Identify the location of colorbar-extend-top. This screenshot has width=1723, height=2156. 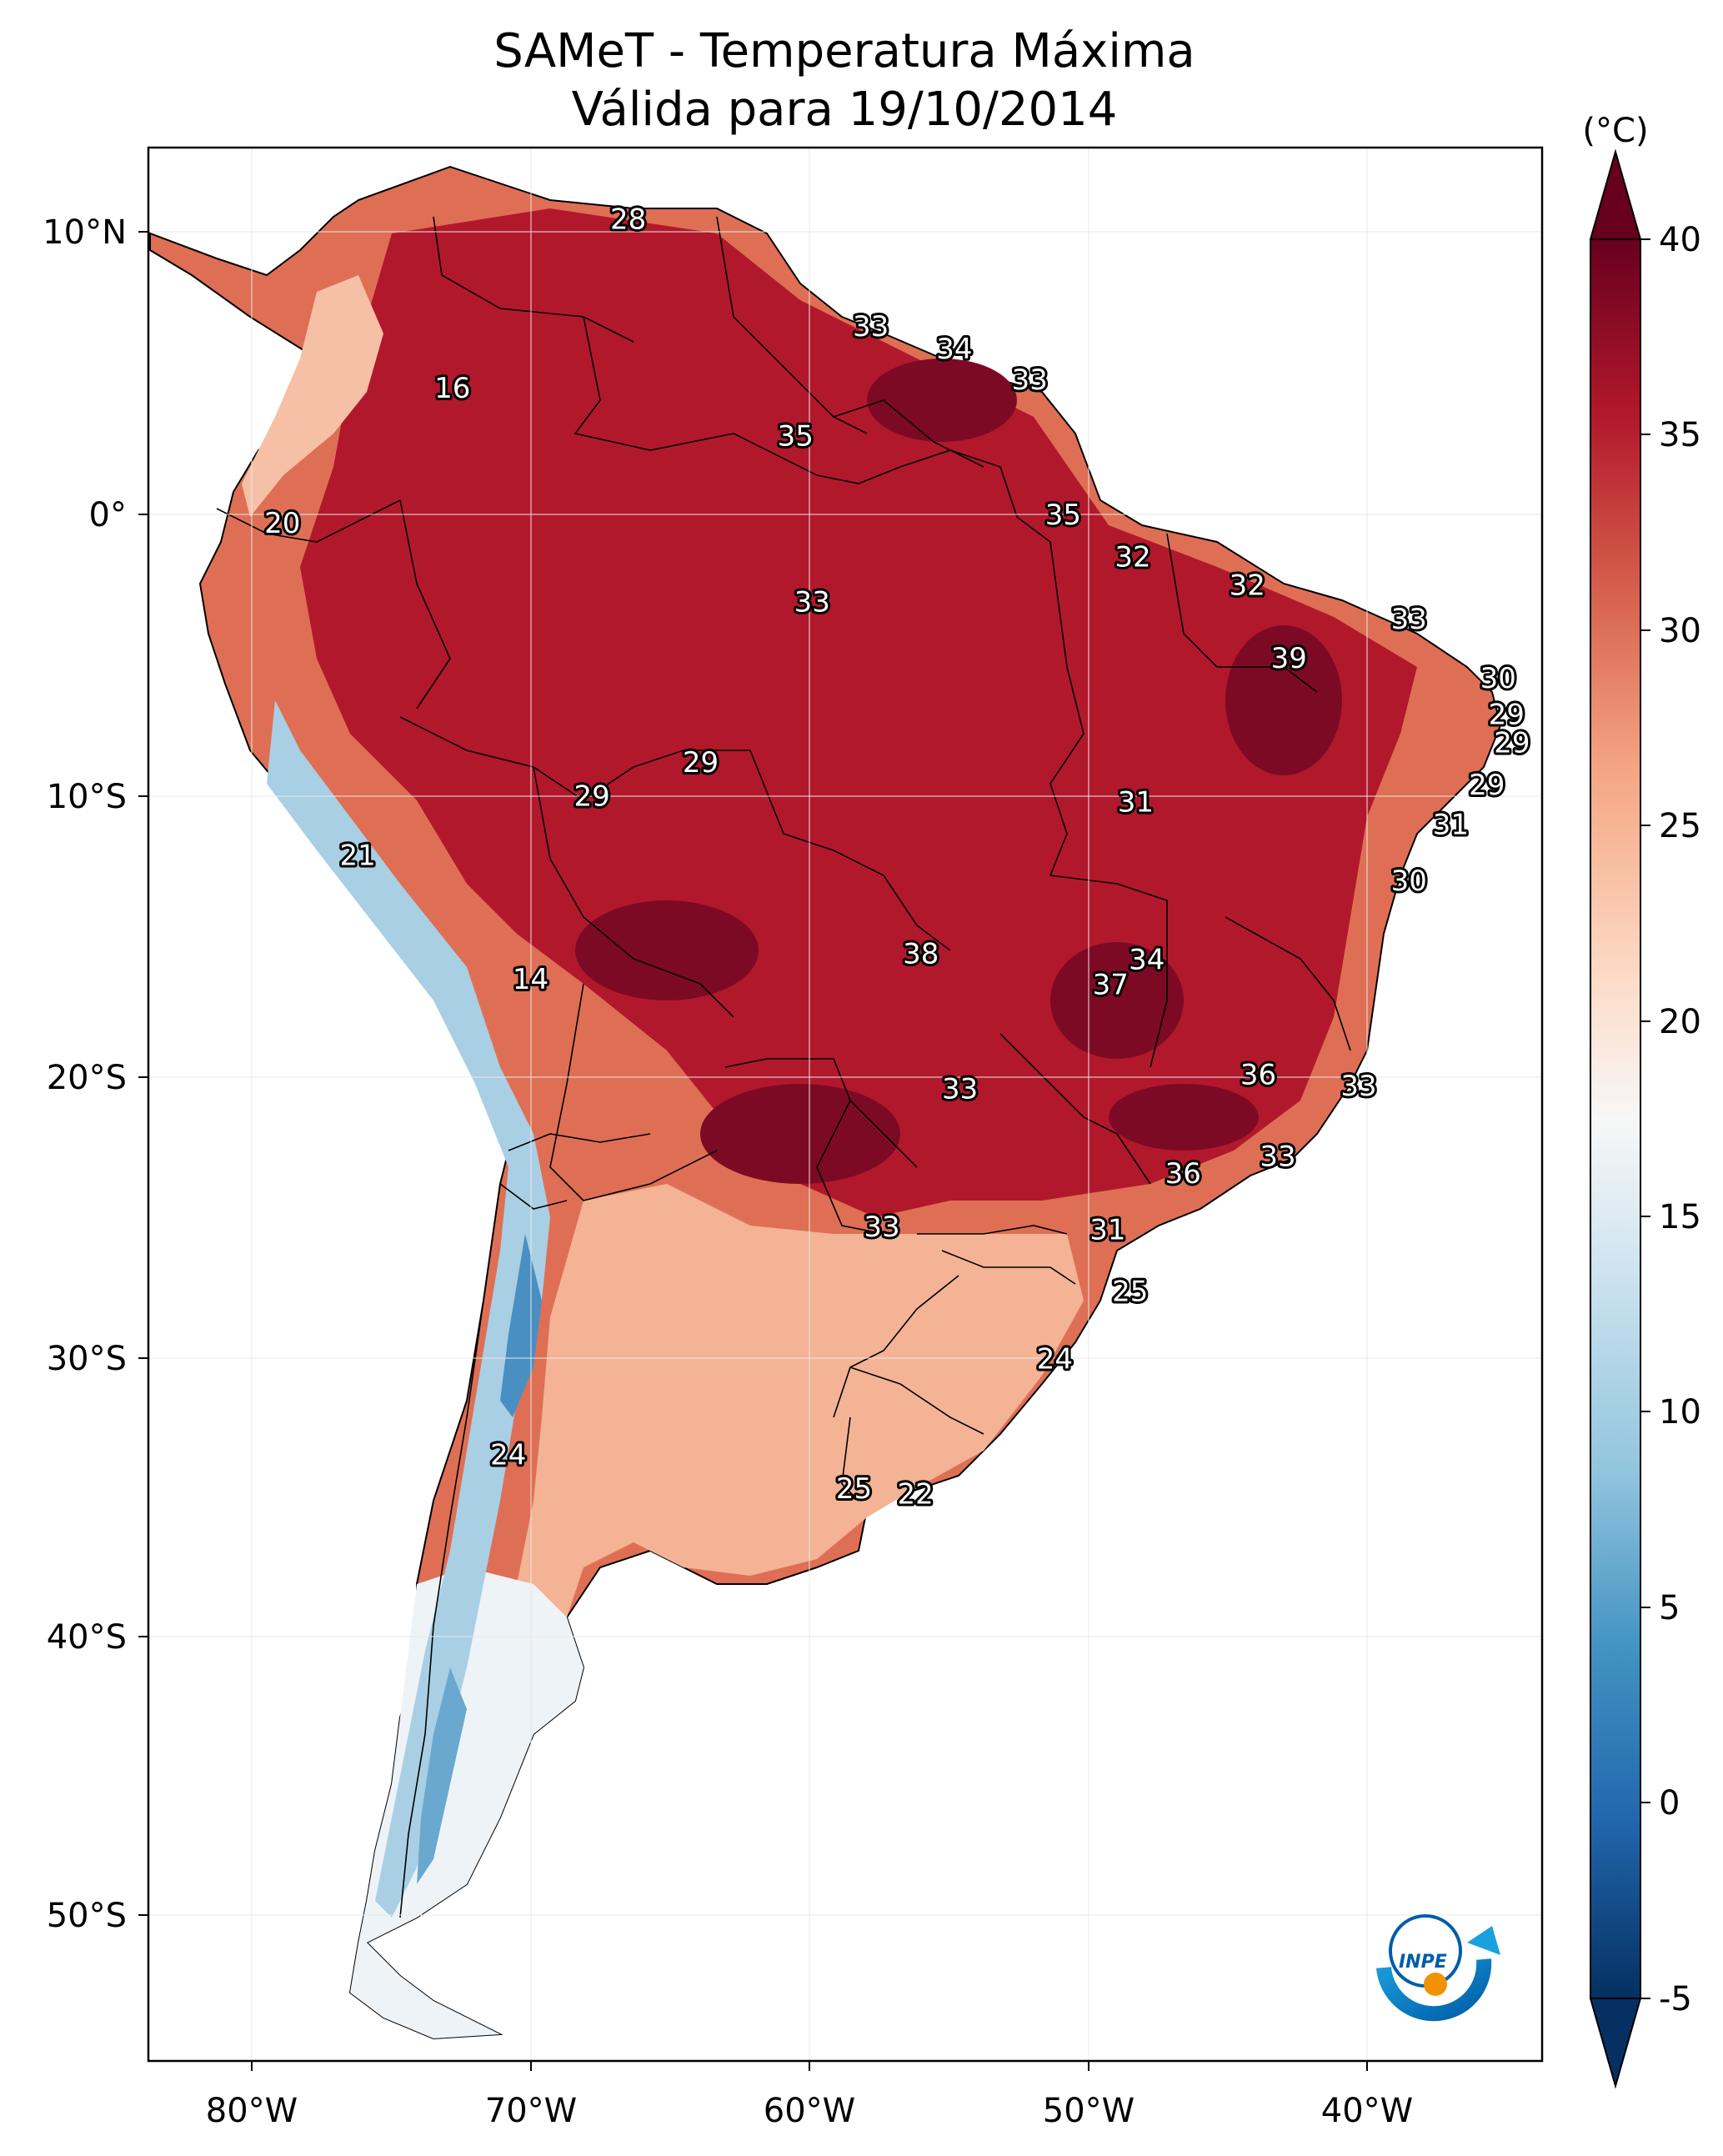
(1615, 194).